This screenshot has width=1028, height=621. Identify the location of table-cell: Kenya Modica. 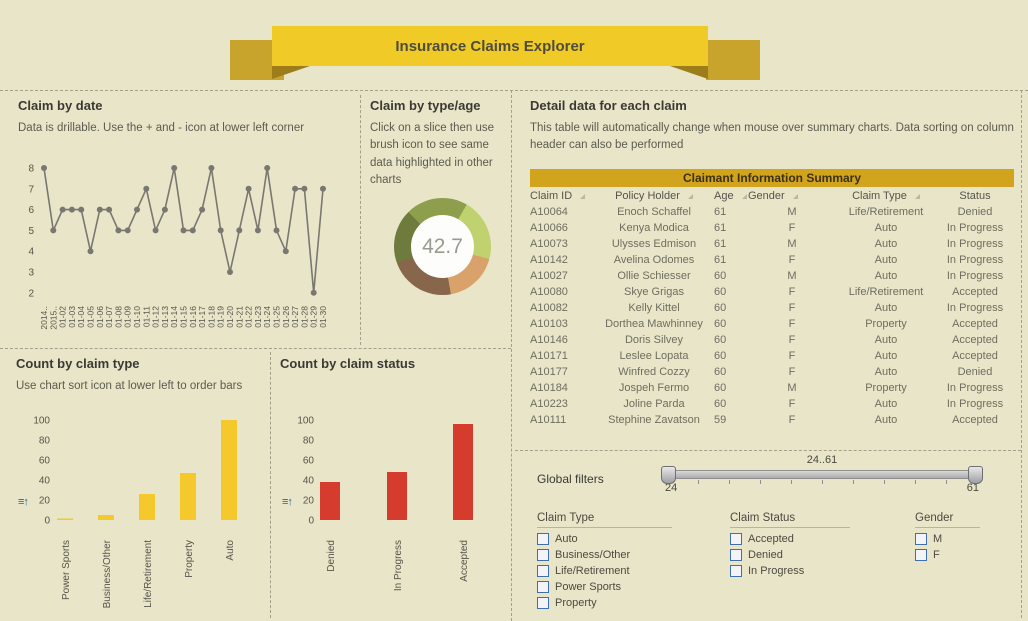
(654, 227).